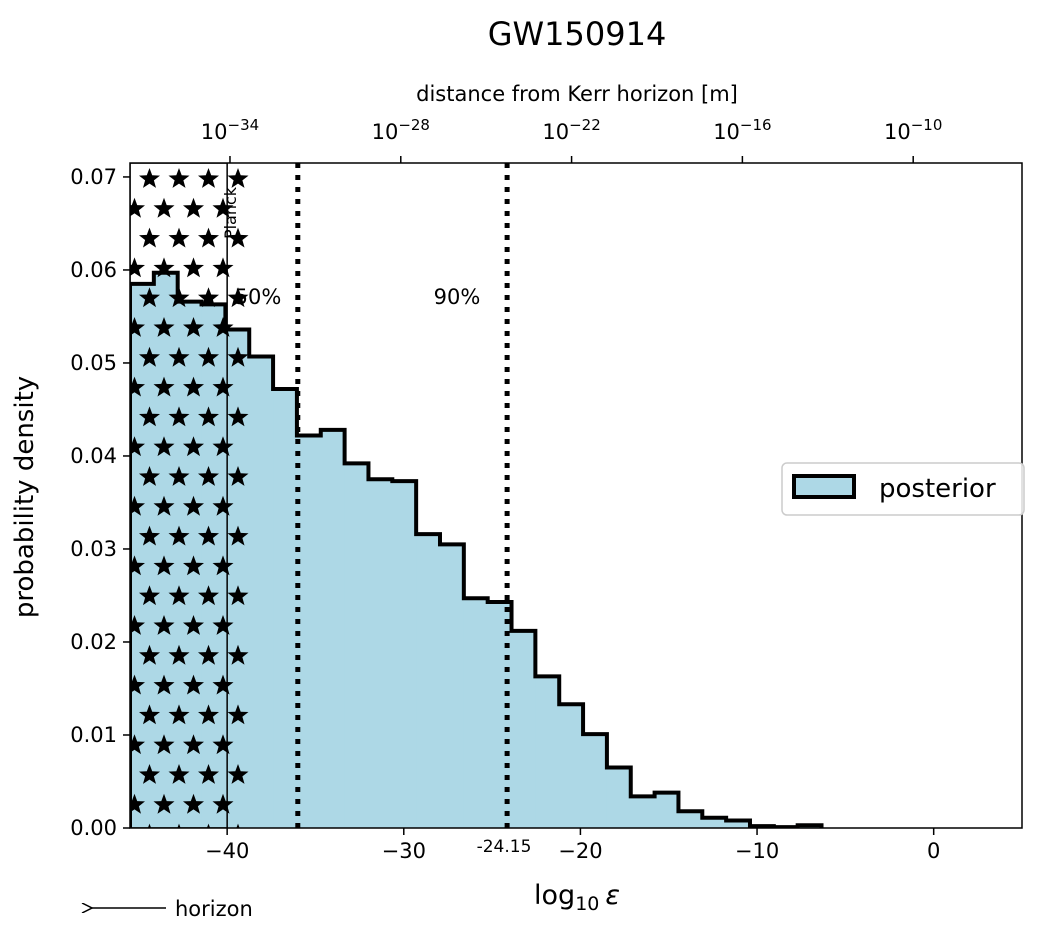  What do you see at coordinates (757, 851) in the screenshot?
I see `x-tick-label: −10` at bounding box center [757, 851].